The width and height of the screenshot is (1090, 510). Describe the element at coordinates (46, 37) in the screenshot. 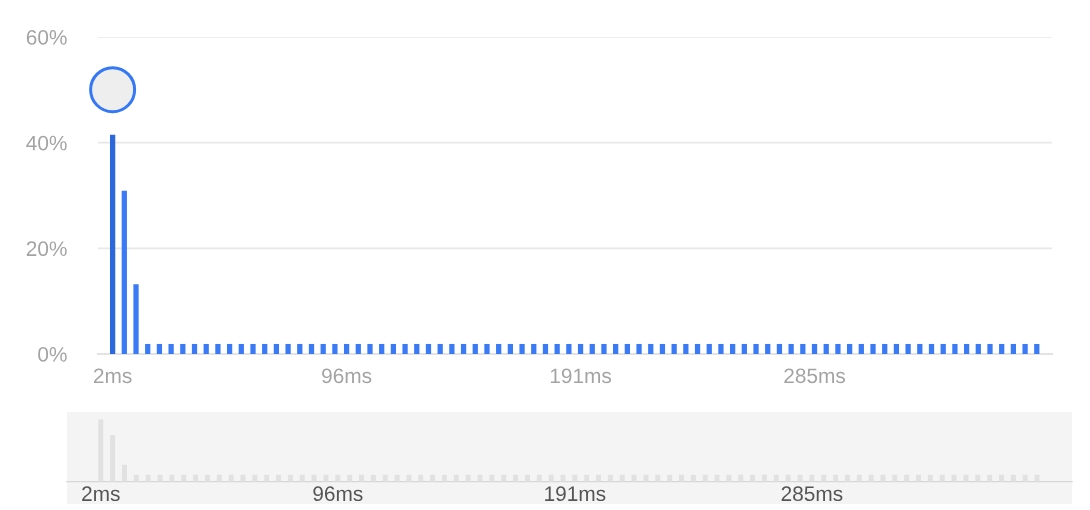

I see `y-tick-label: 60%` at that location.